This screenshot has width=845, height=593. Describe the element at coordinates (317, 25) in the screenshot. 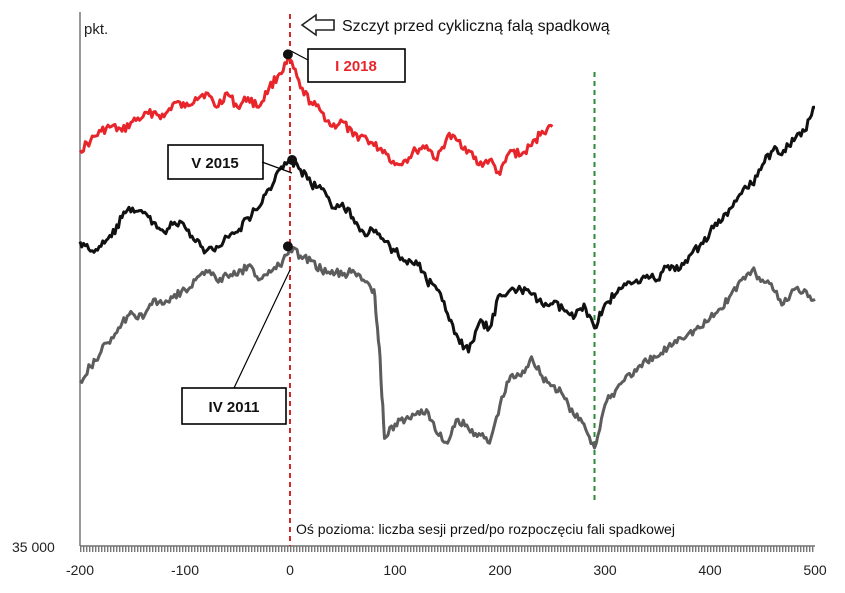

I see `left-arrow-icon` at that location.